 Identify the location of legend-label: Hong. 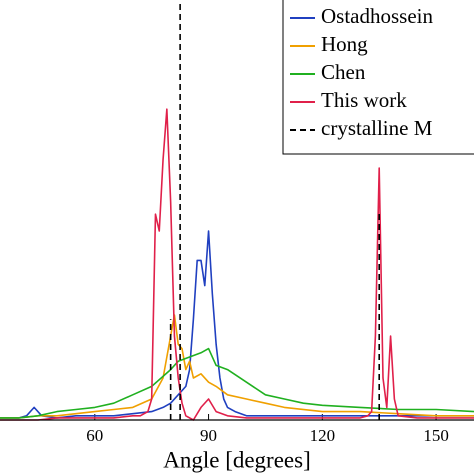
(344, 44).